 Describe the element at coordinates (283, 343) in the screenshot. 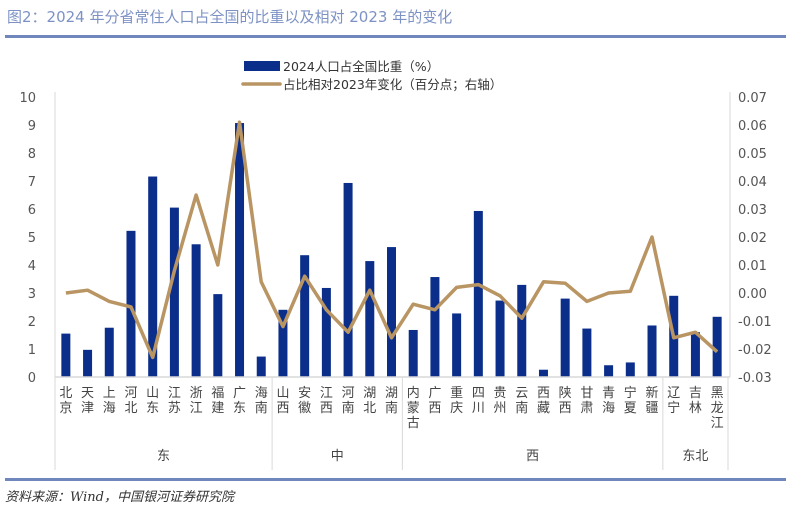

I see `bar-山西` at that location.